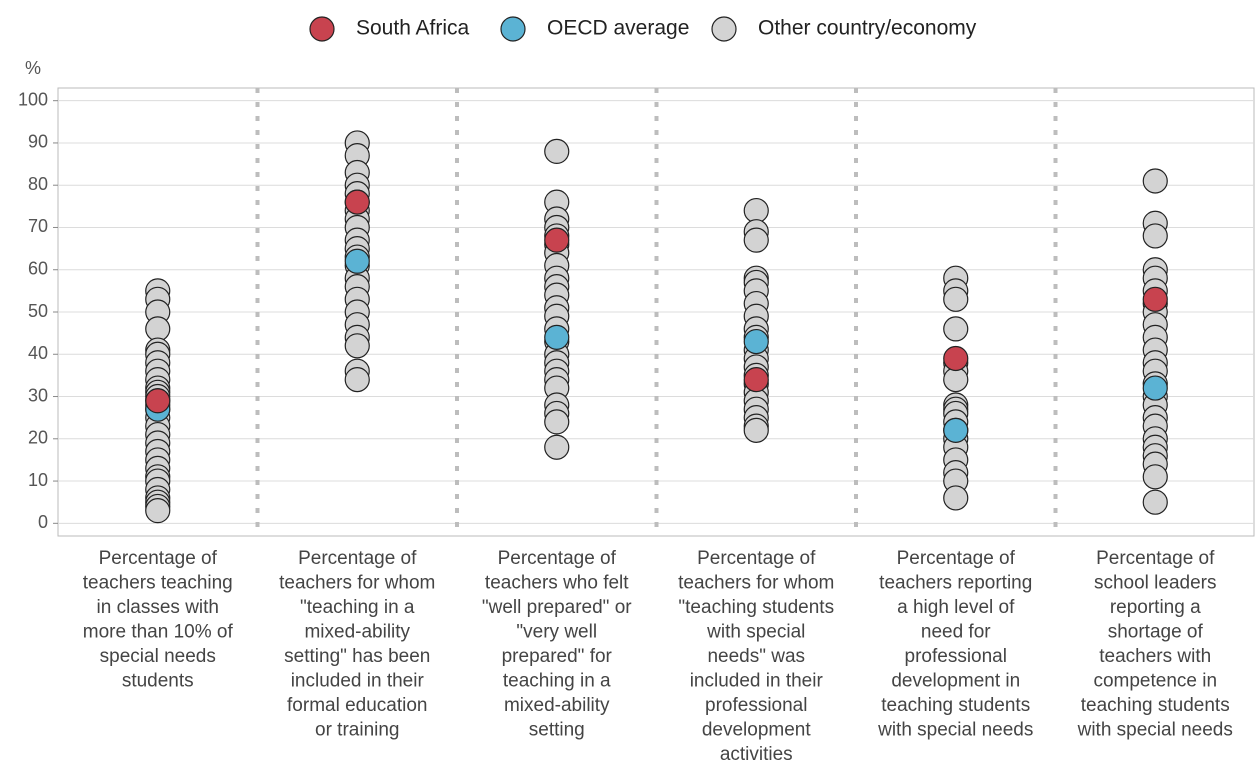 The width and height of the screenshot is (1255, 763). I want to click on x-tick-label: teaching in a, so click(557, 681).